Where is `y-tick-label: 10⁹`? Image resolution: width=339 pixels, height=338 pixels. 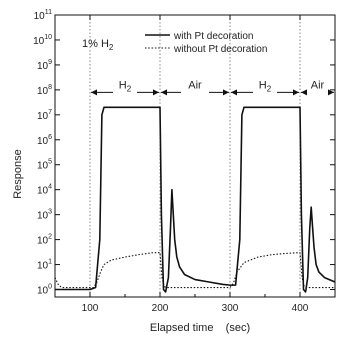 y-tick-label: 10⁹ is located at coordinates (44, 65).